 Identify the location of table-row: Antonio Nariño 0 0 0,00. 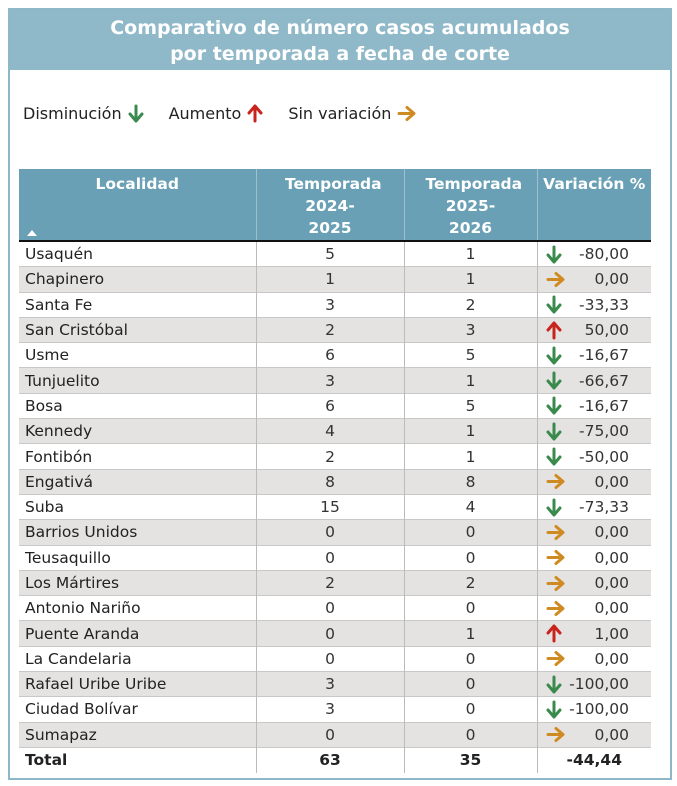
(335, 608).